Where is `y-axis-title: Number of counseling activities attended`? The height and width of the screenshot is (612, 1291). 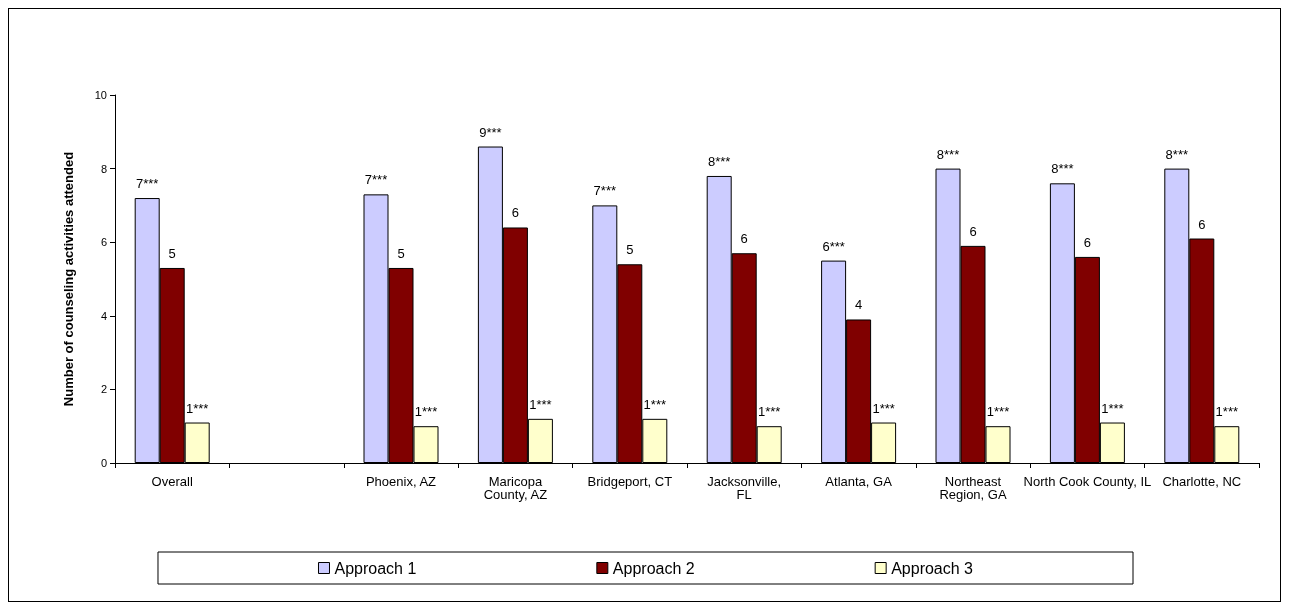
y-axis-title: Number of counseling activities attended is located at coordinates (68, 279).